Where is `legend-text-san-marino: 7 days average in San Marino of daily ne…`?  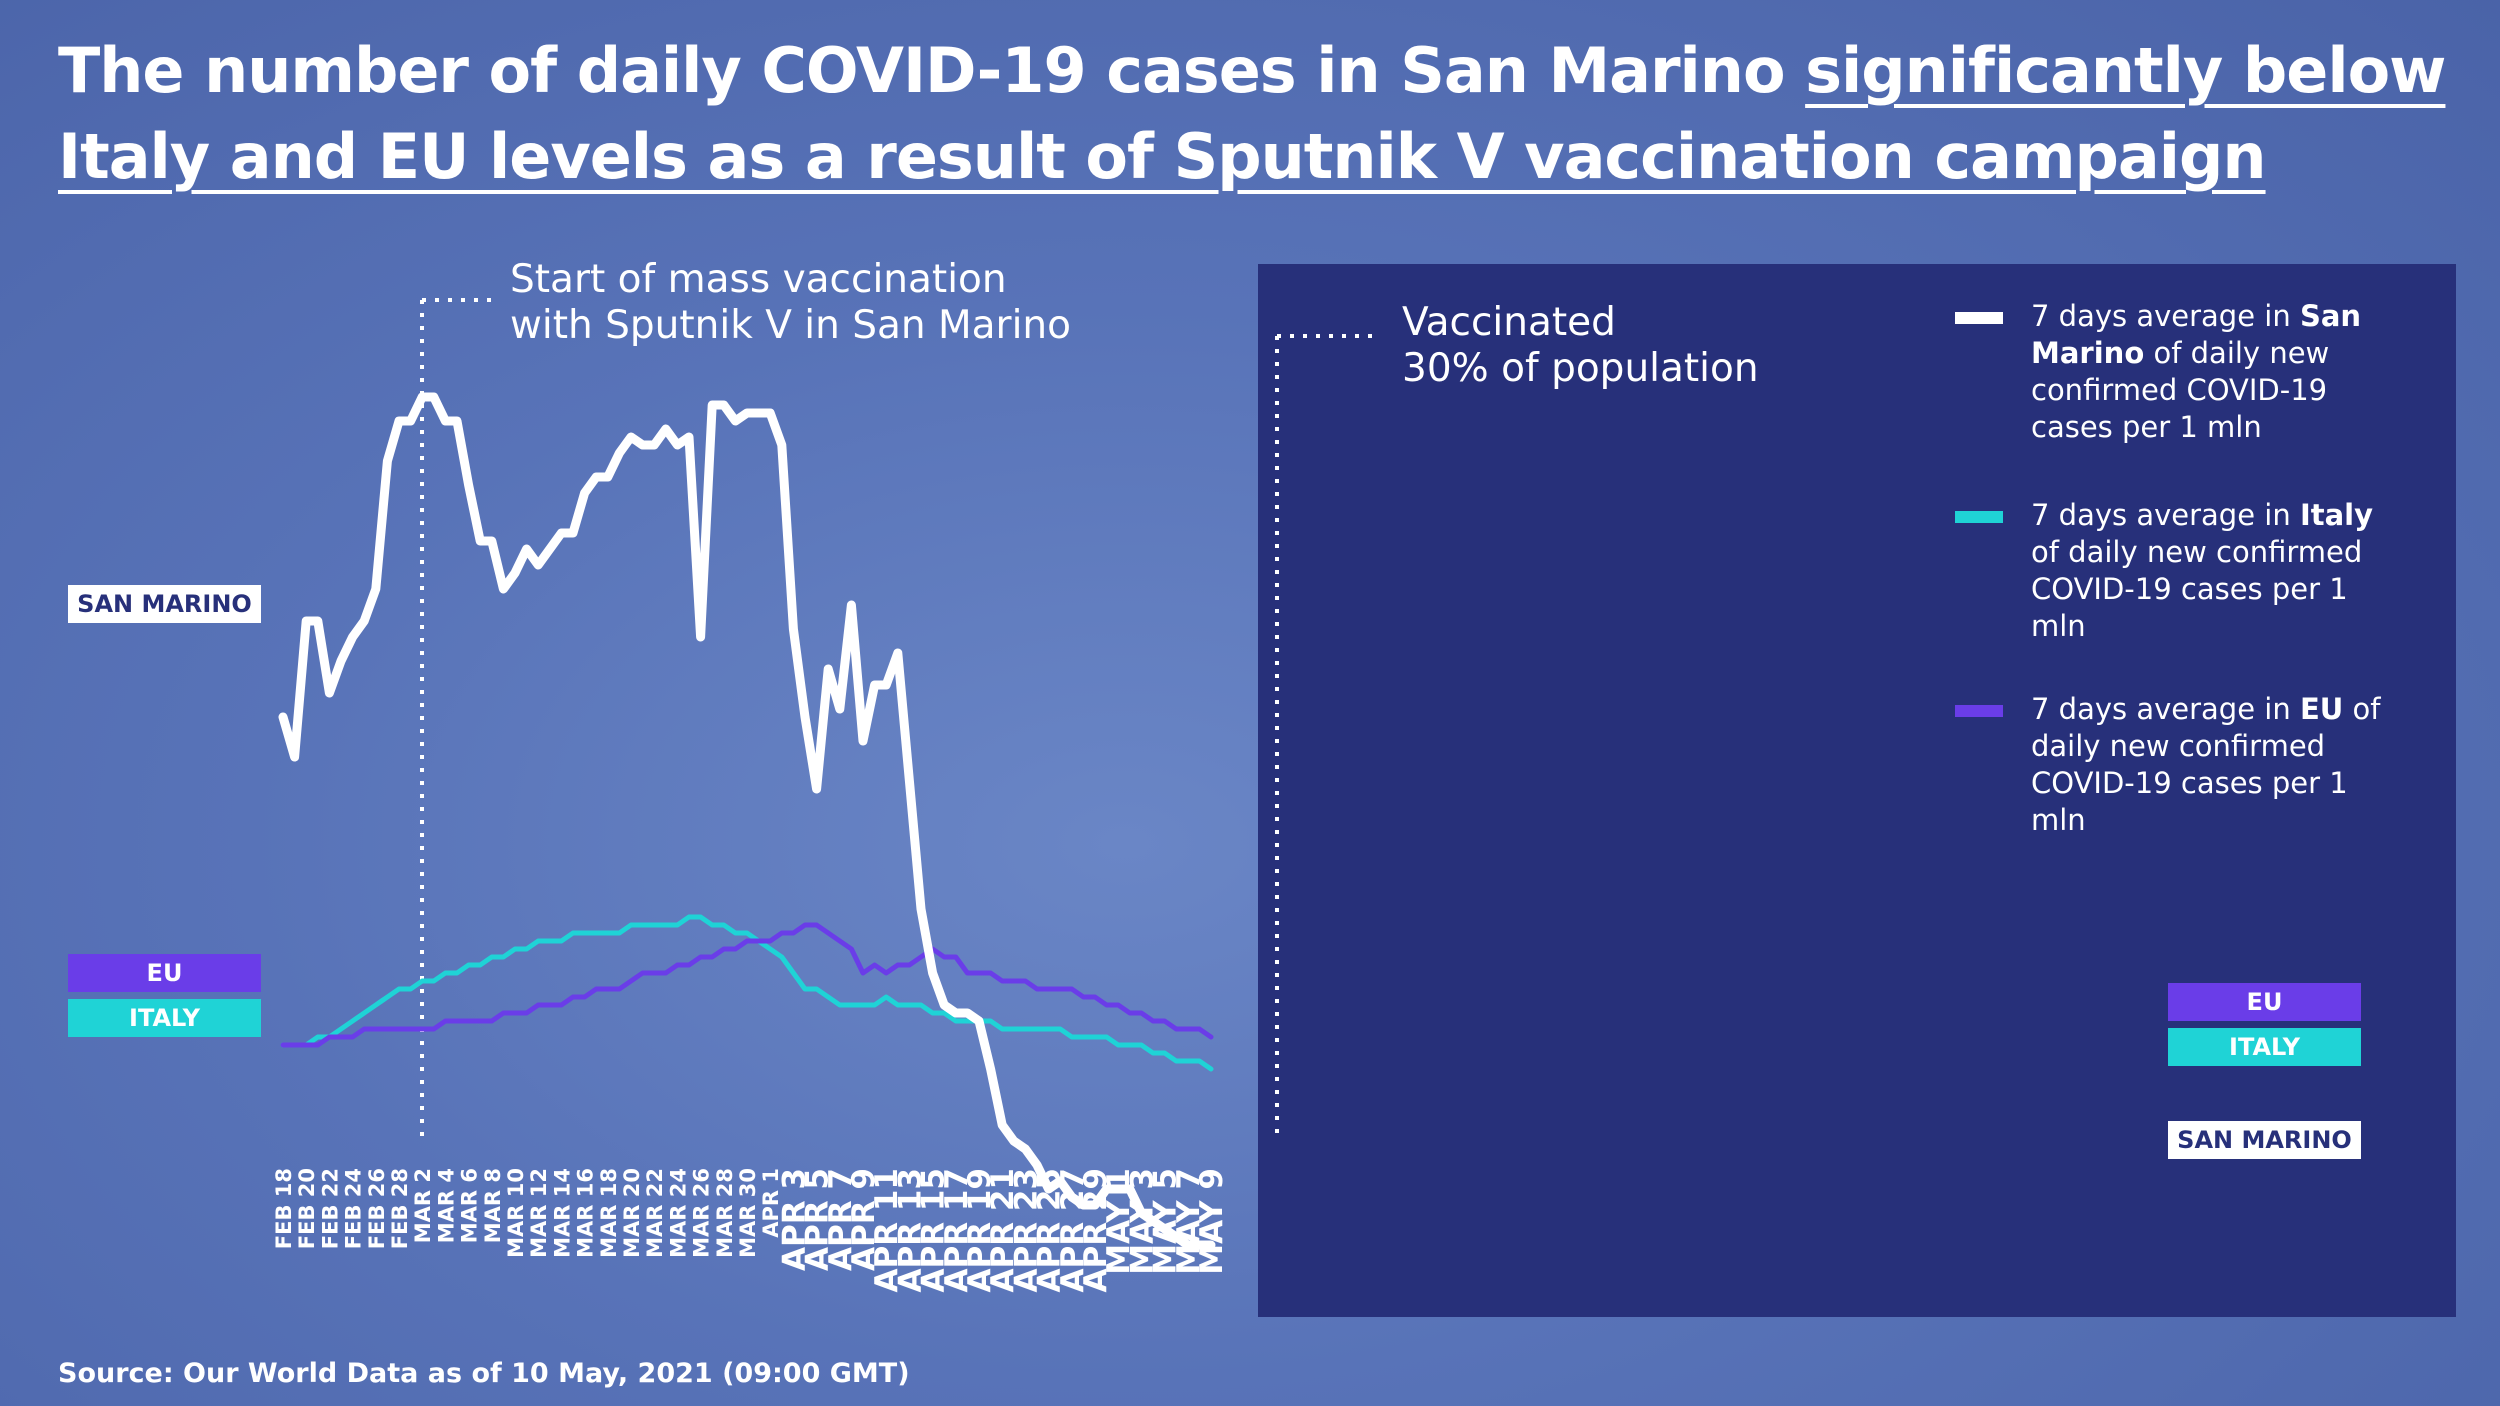 legend-text-san-marino: 7 days average in San Marino of daily ne… is located at coordinates (2196, 371).